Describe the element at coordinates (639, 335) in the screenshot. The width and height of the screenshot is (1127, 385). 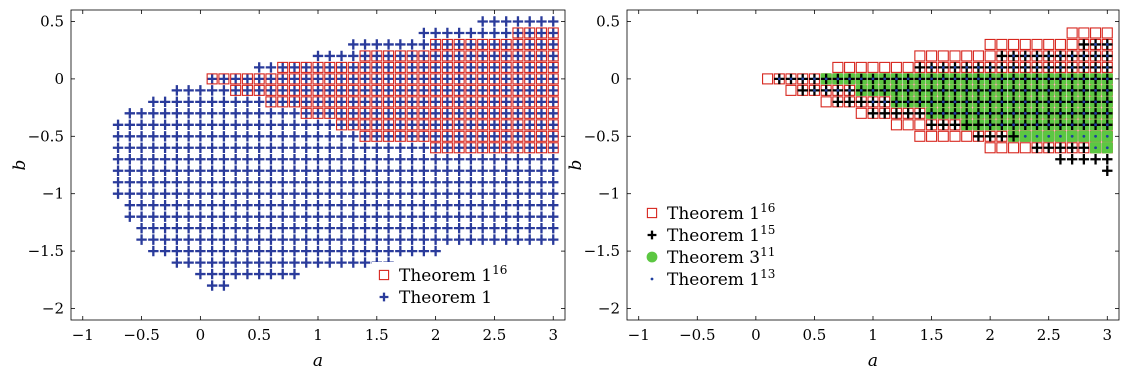
I see `x-tick-label: −1` at that location.